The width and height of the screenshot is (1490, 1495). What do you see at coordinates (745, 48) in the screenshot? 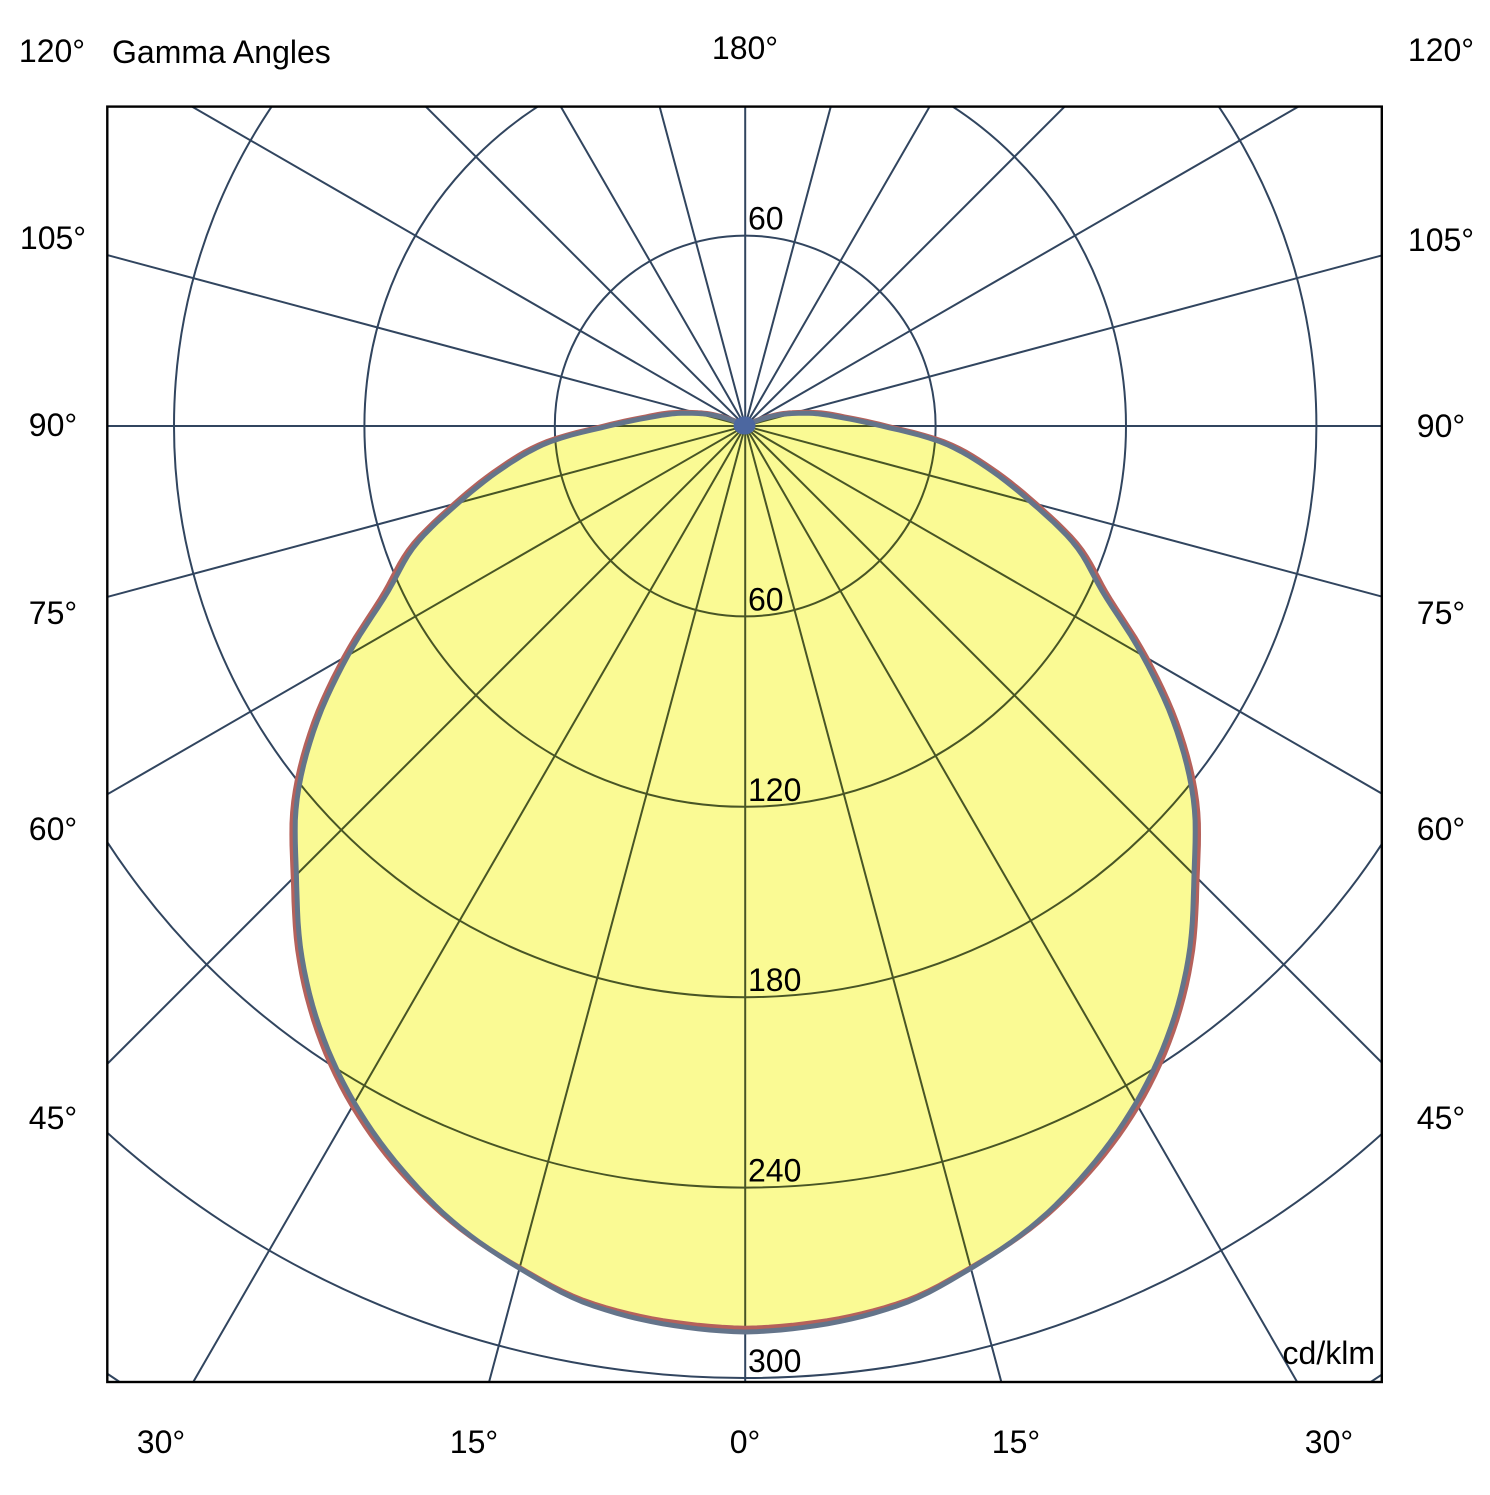
I see `svg-text: 180°` at bounding box center [745, 48].